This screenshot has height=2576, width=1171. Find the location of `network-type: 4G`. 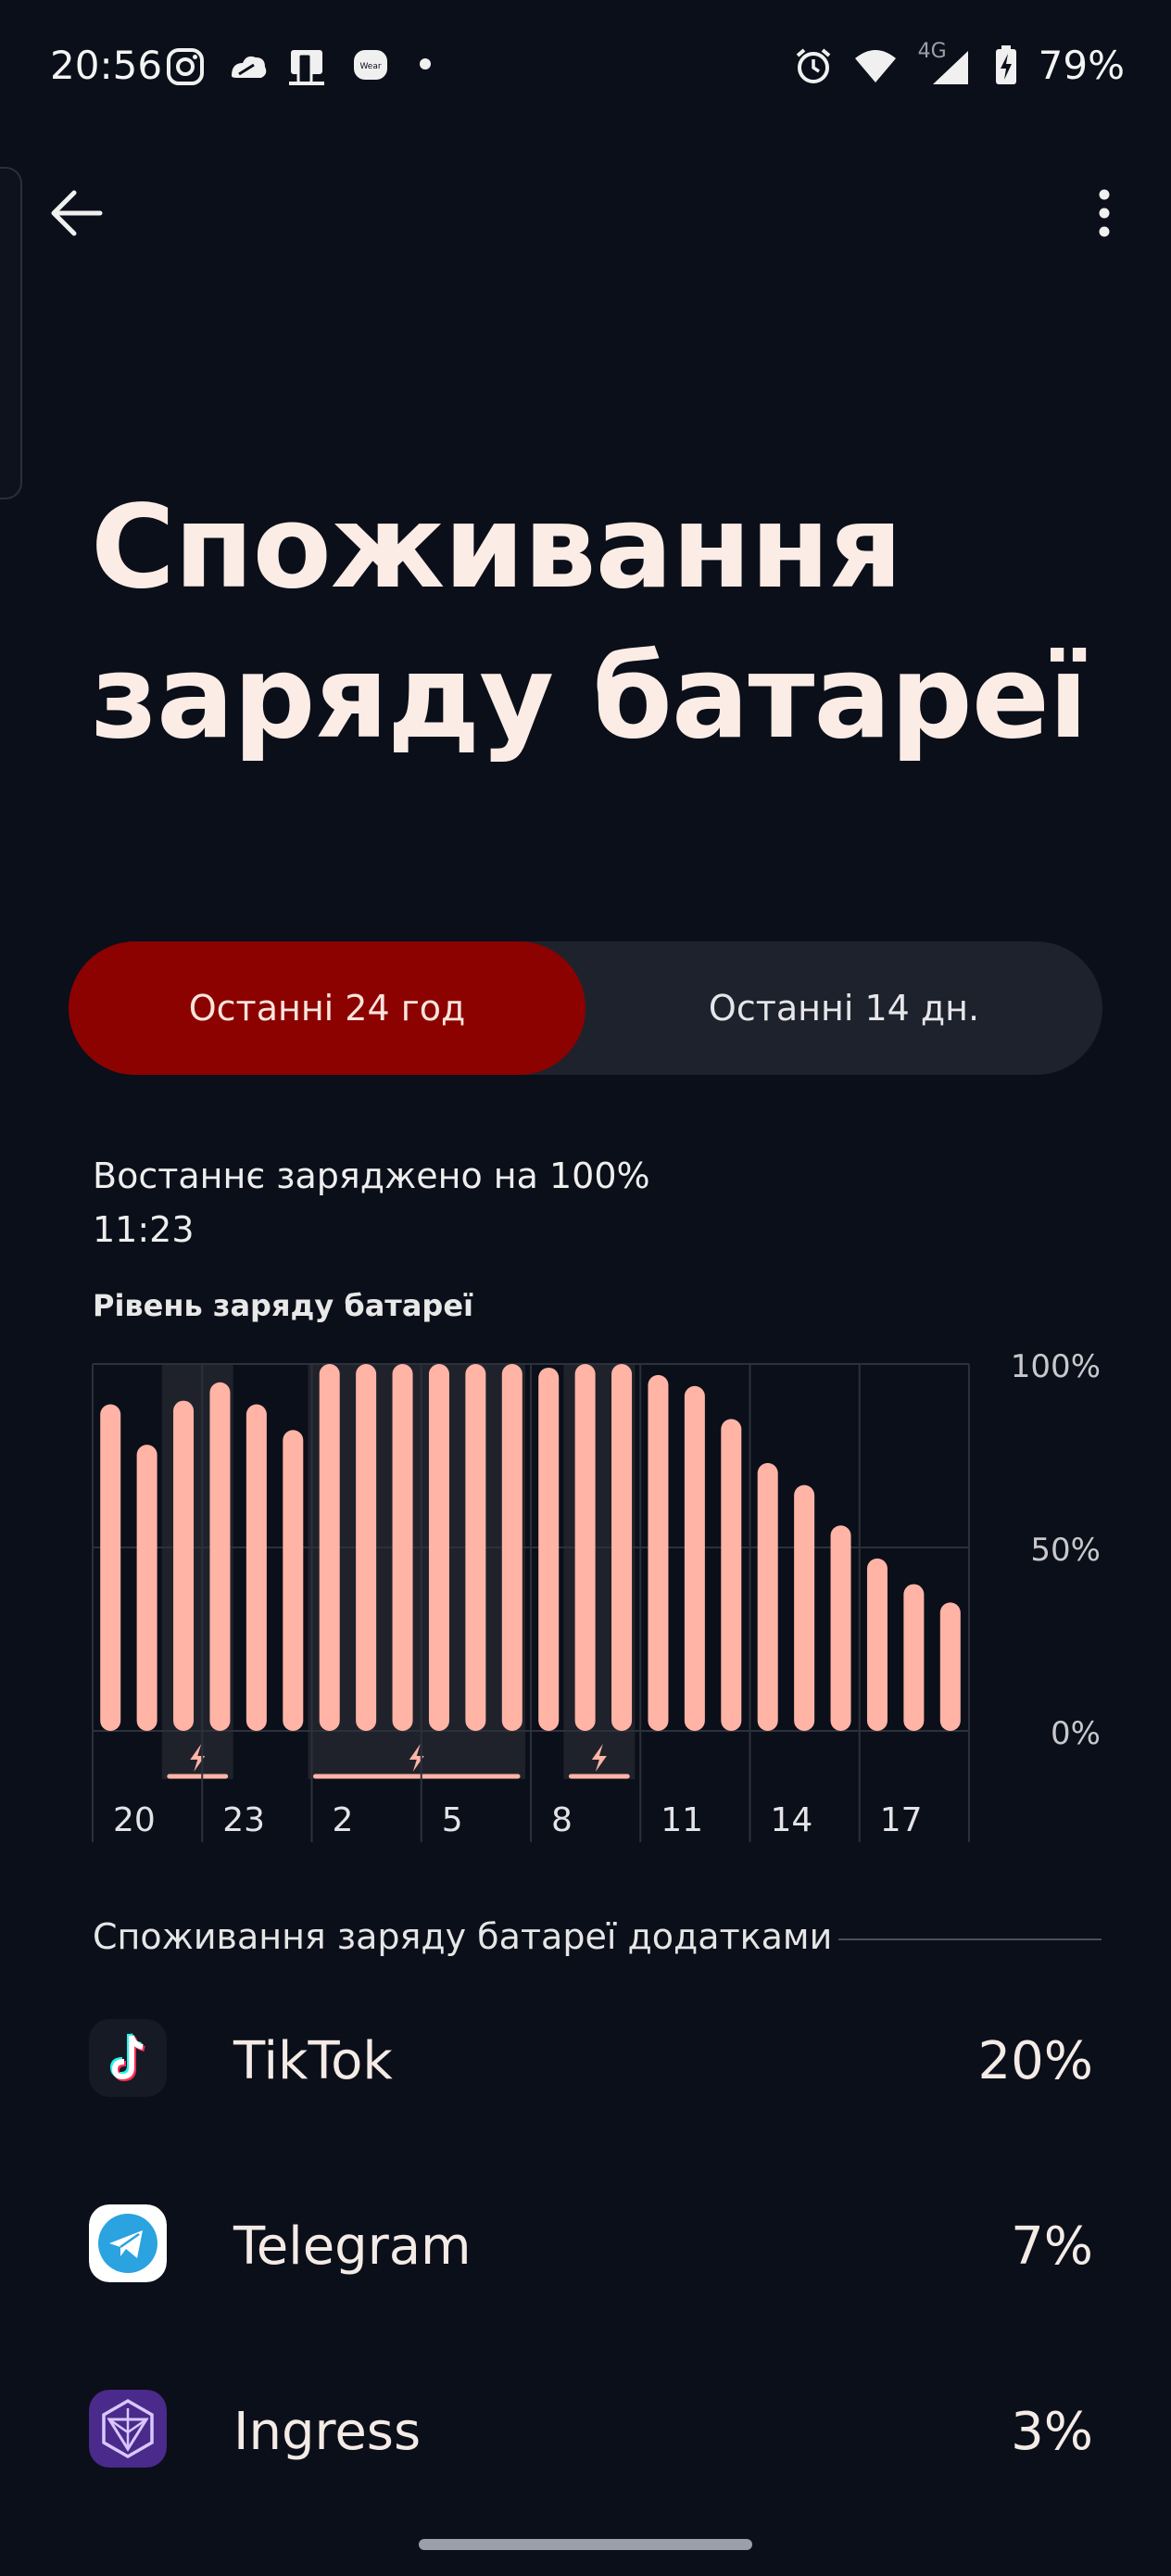

network-type: 4G is located at coordinates (932, 51).